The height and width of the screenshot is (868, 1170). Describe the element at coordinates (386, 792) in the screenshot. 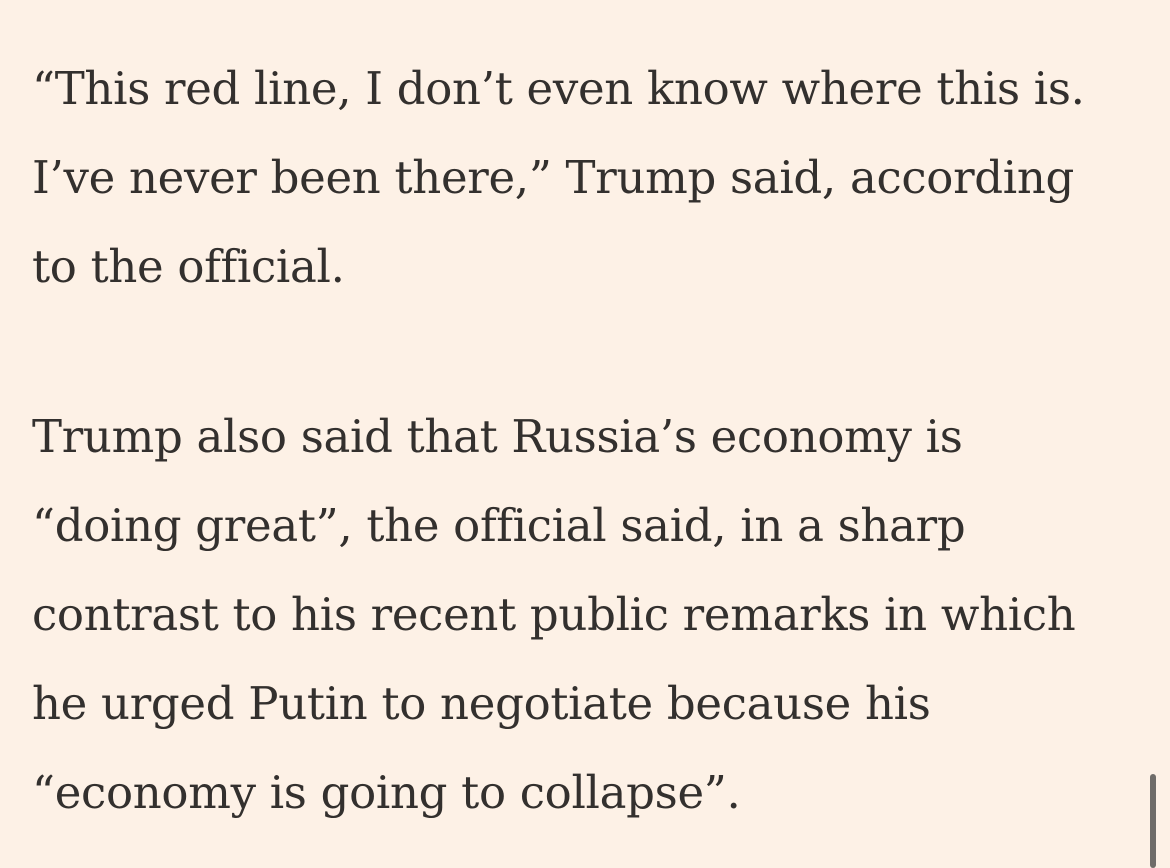

I see `paragraph-line: “economy is going to collapse”.` at that location.